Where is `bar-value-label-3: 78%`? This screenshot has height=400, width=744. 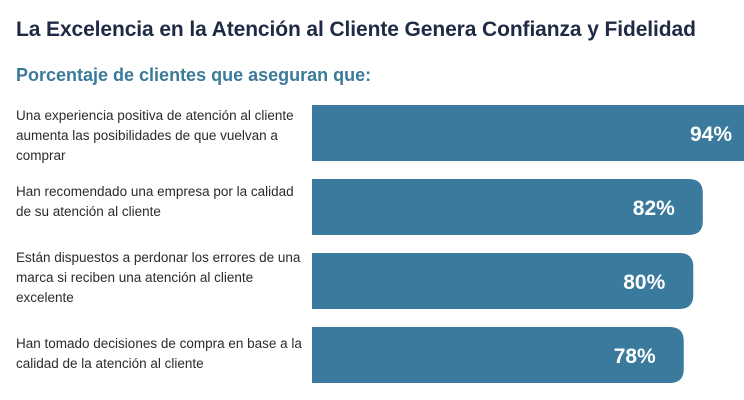 bar-value-label-3: 78% is located at coordinates (635, 356).